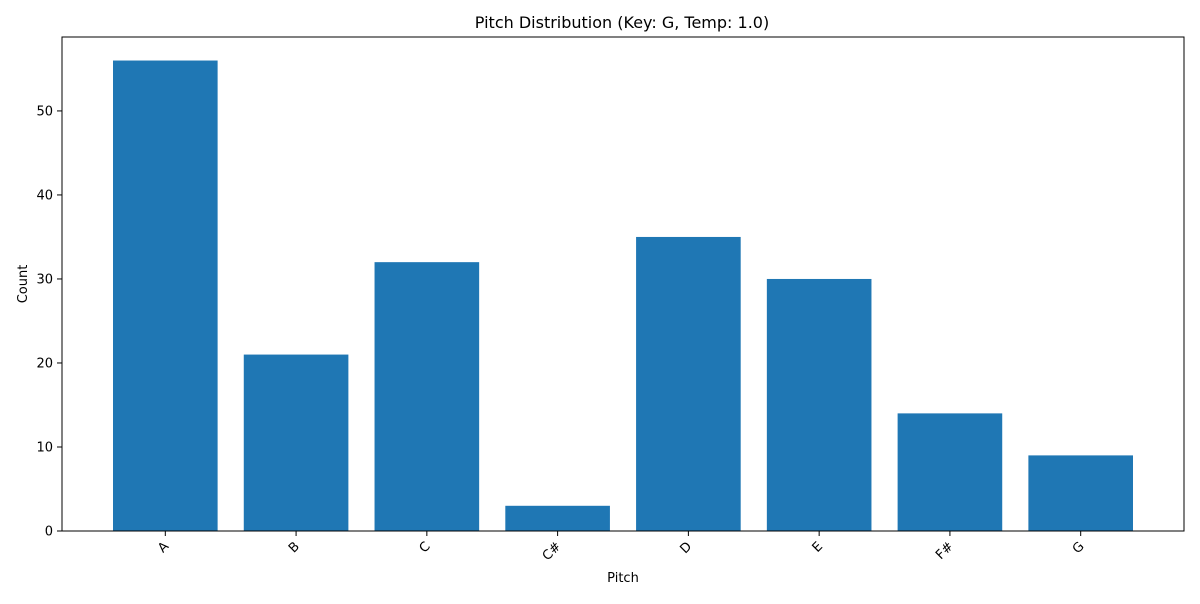  I want to click on bar-c-sharp, so click(557, 518).